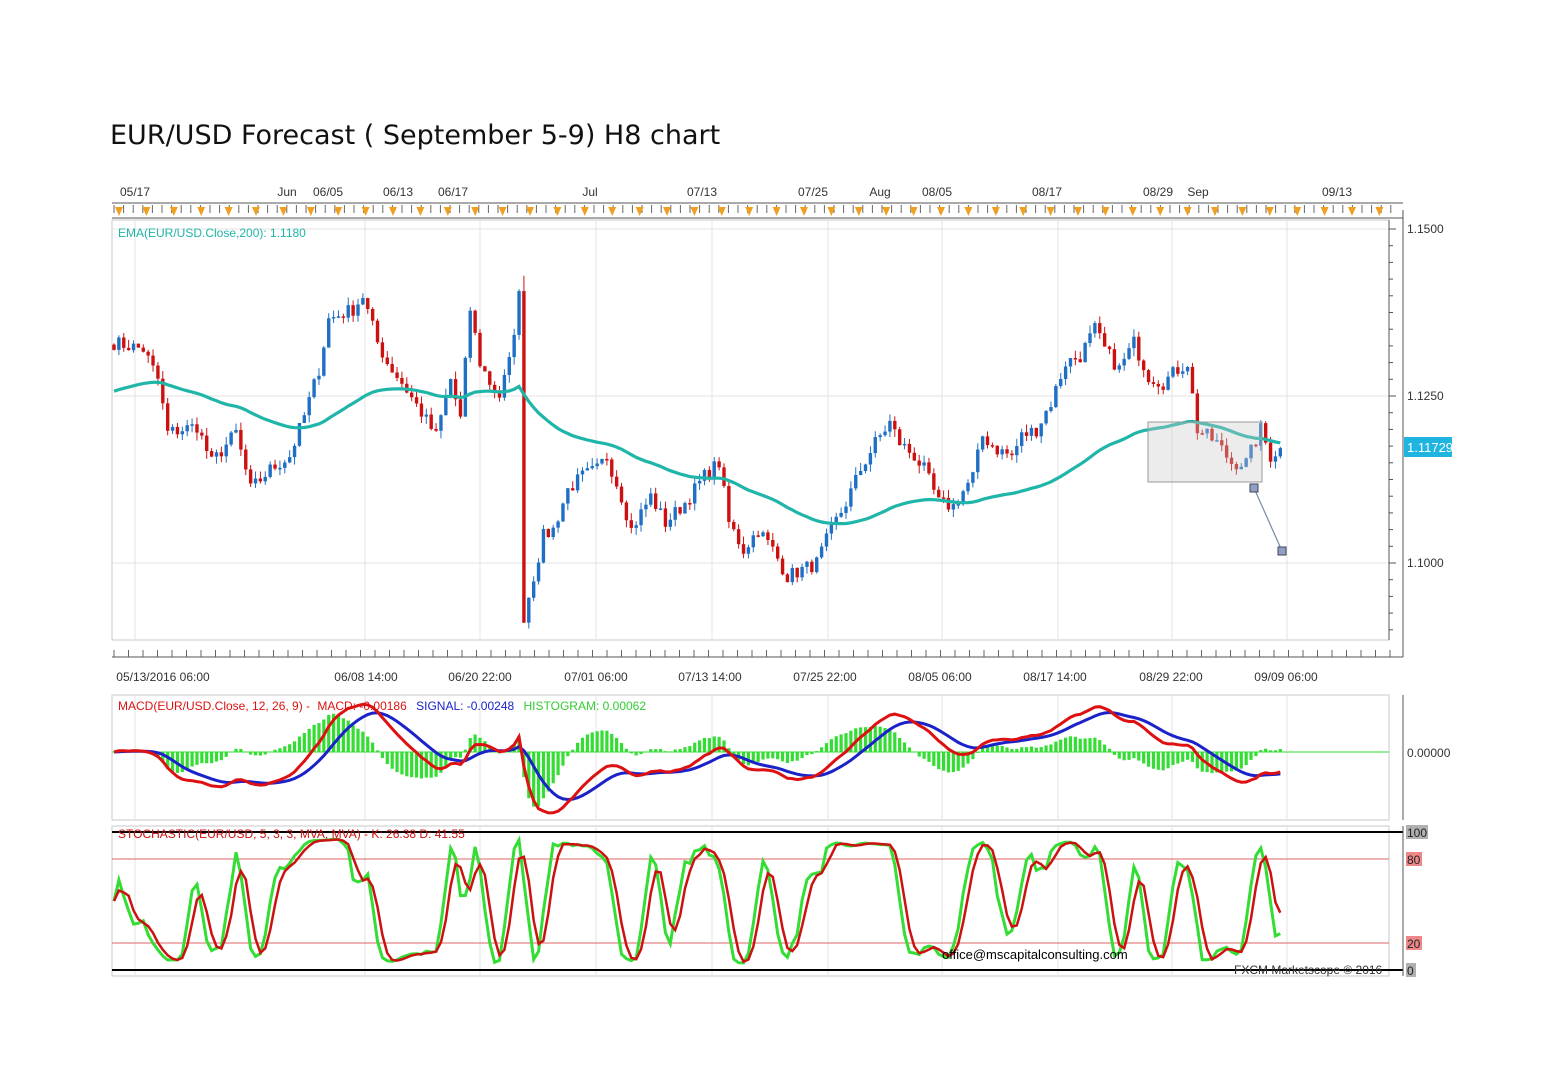 The width and height of the screenshot is (1546, 1065). I want to click on top-date-label: 08/29, so click(1158, 192).